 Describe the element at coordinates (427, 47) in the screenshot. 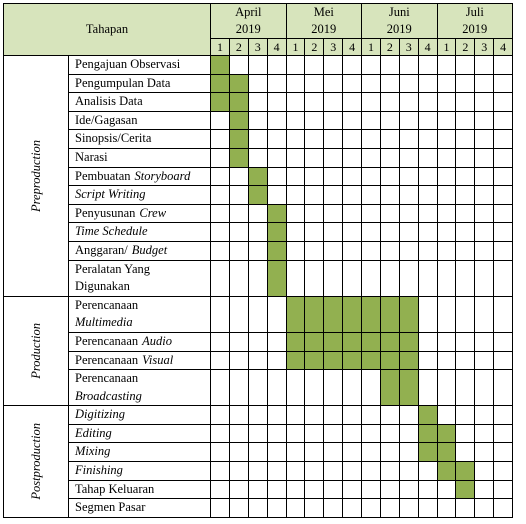

I see `week-number: 4` at that location.